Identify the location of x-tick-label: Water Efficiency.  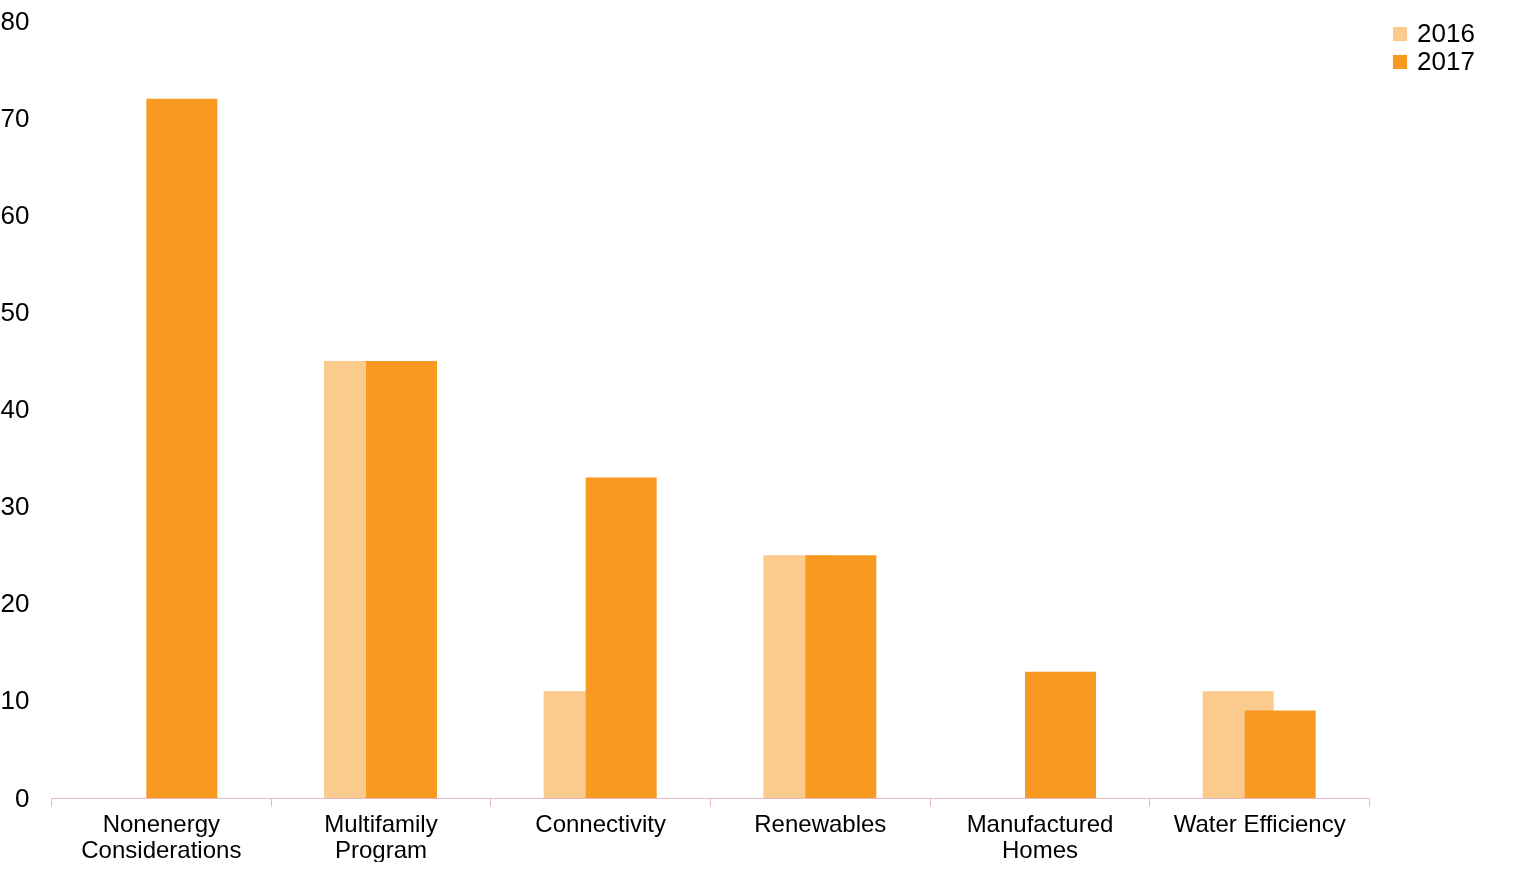
(1259, 823).